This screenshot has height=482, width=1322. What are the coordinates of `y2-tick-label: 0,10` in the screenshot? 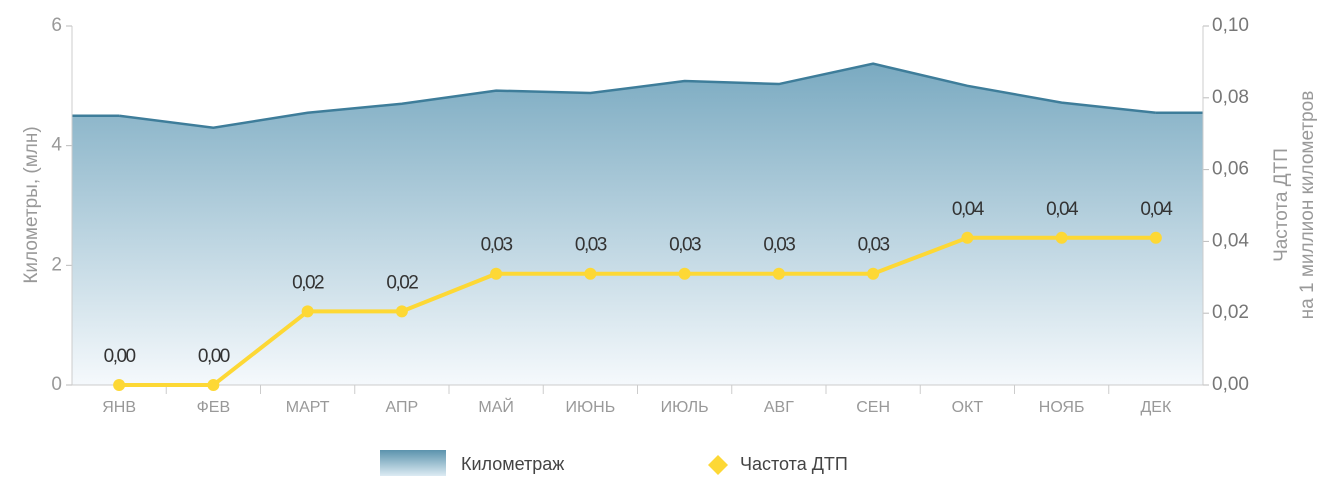 It's located at (1230, 25).